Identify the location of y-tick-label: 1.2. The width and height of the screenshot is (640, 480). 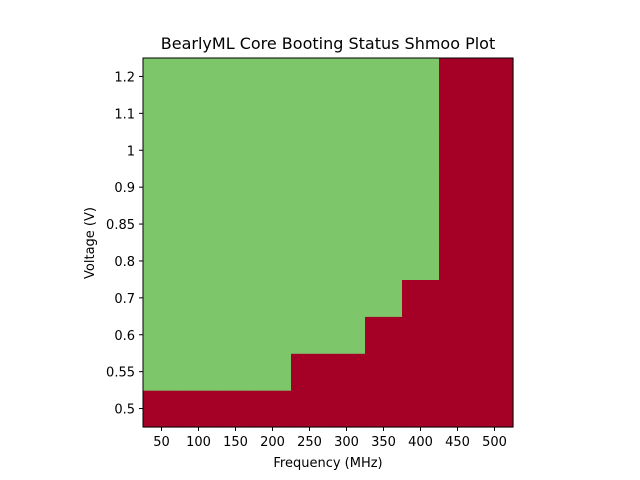
(124, 77).